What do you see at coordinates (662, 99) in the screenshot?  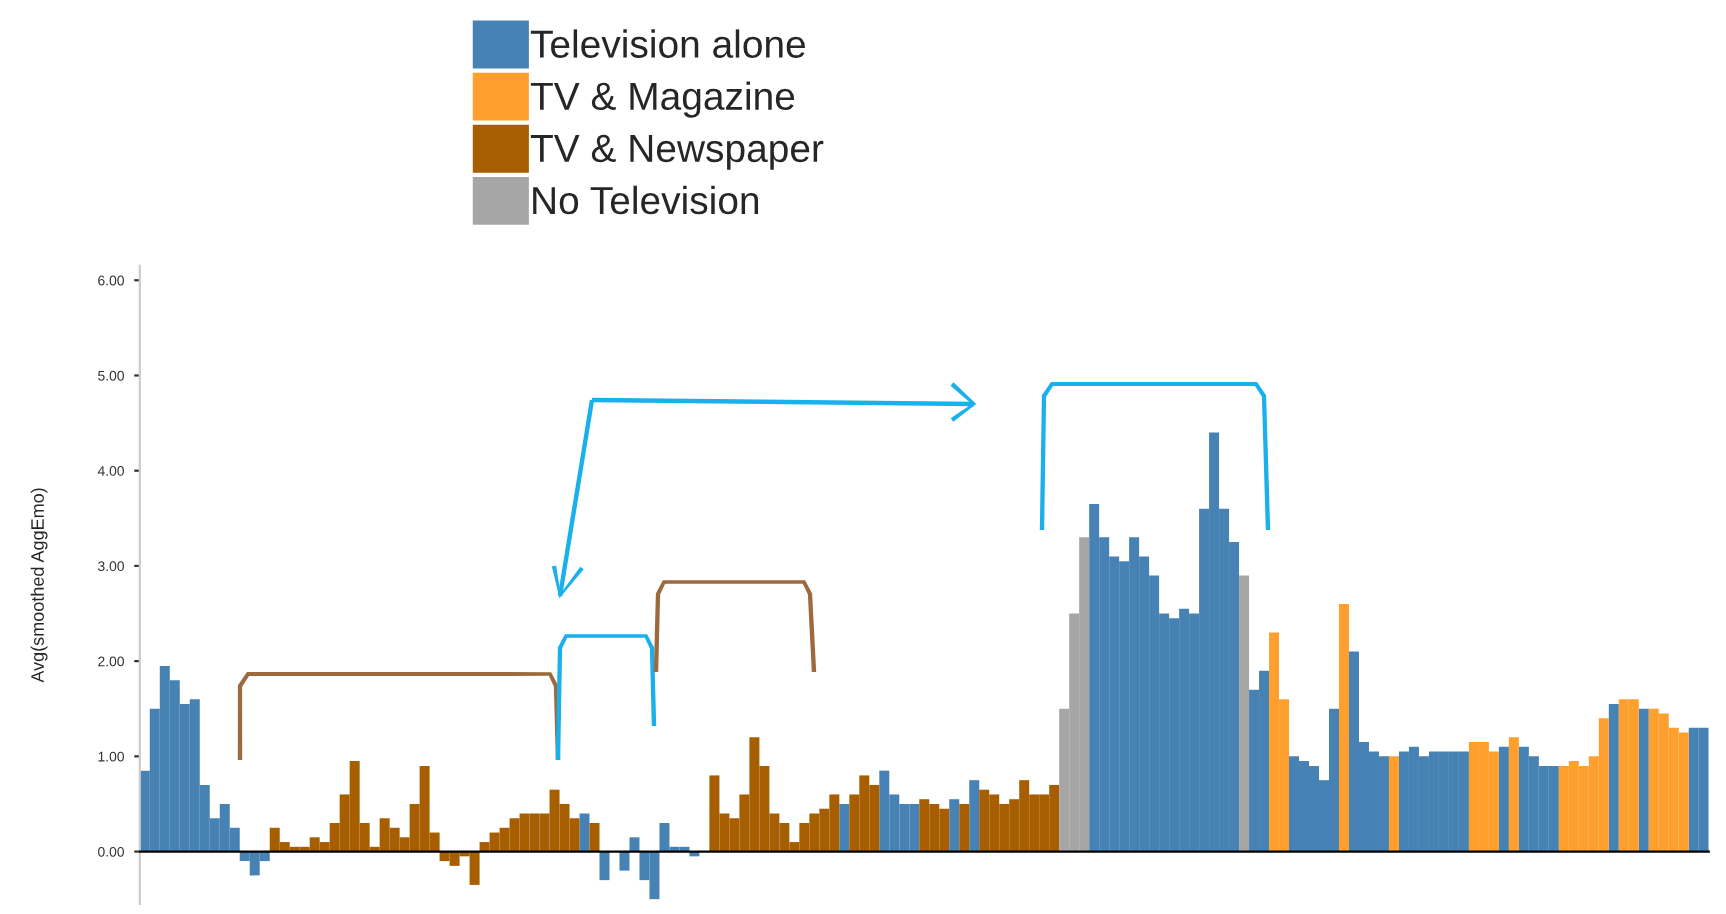 I see `legend-label: TV & Magazine` at bounding box center [662, 99].